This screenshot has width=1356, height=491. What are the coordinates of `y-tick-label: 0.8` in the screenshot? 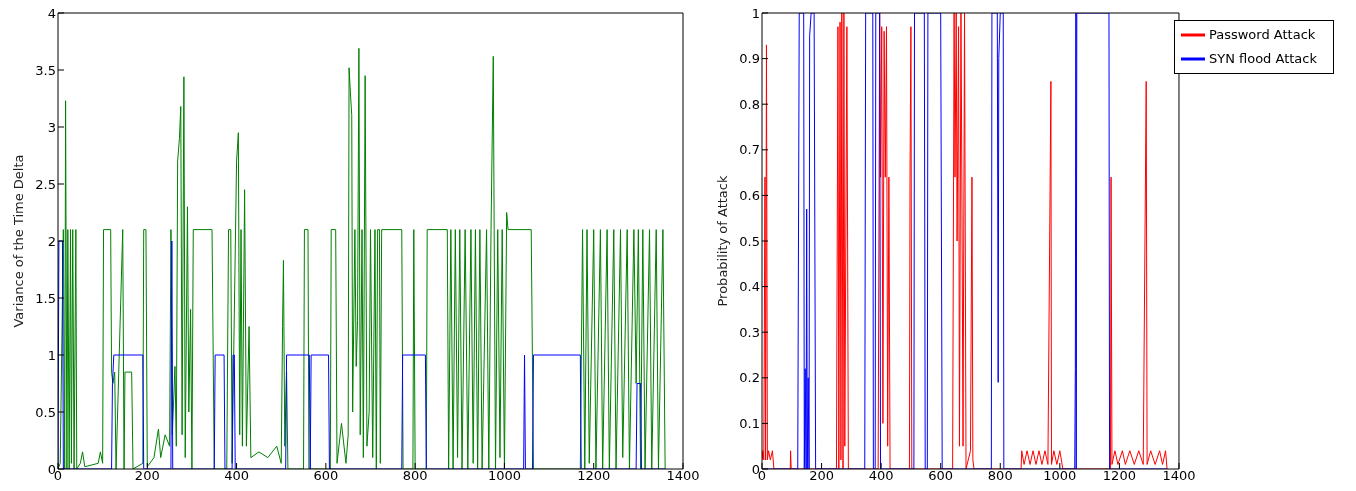 It's located at (749, 104).